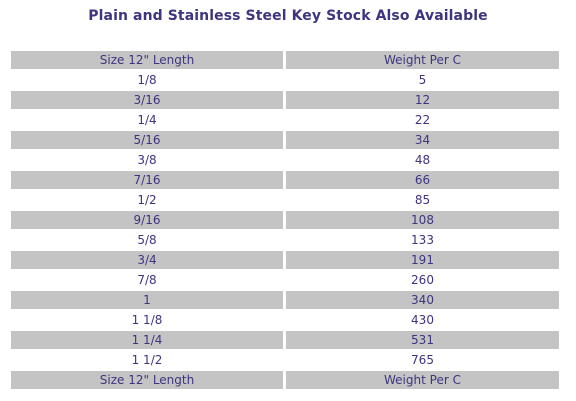 The height and width of the screenshot is (401, 576). What do you see at coordinates (147, 160) in the screenshot?
I see `cell-size: 3/8` at bounding box center [147, 160].